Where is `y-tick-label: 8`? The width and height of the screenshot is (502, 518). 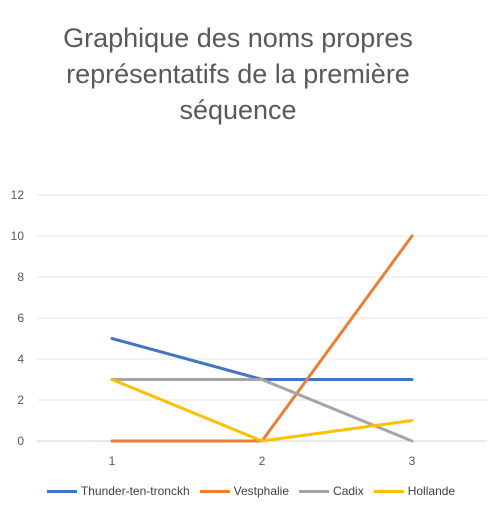 y-tick-label: 8 is located at coordinates (20, 277).